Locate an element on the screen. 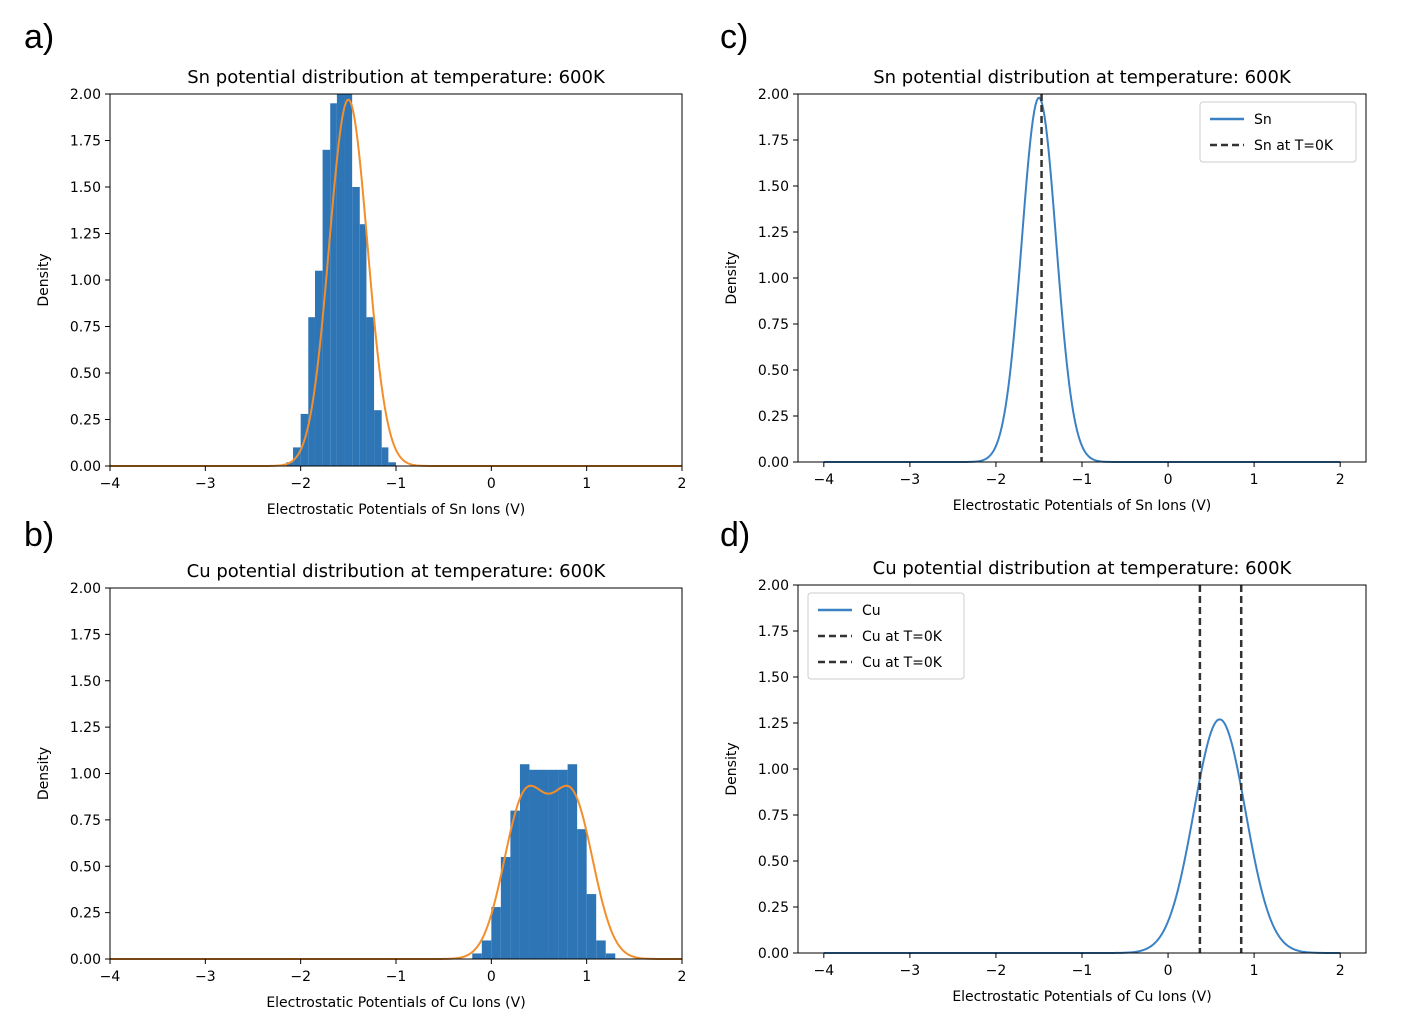  panel-label-d: d) is located at coordinates (735, 535).